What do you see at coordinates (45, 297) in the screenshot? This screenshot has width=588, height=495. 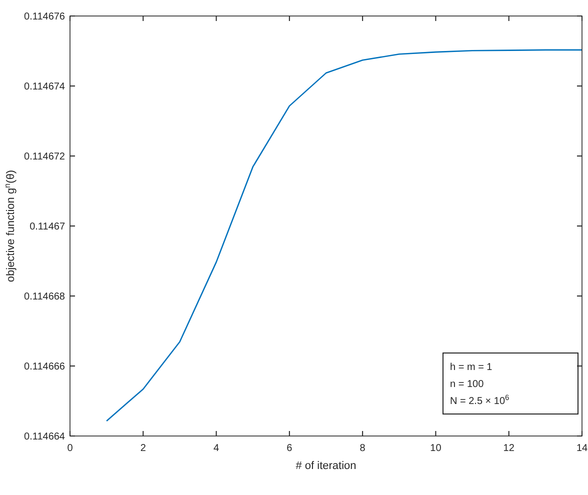 I see `y-tick-label: 0.114668` at bounding box center [45, 297].